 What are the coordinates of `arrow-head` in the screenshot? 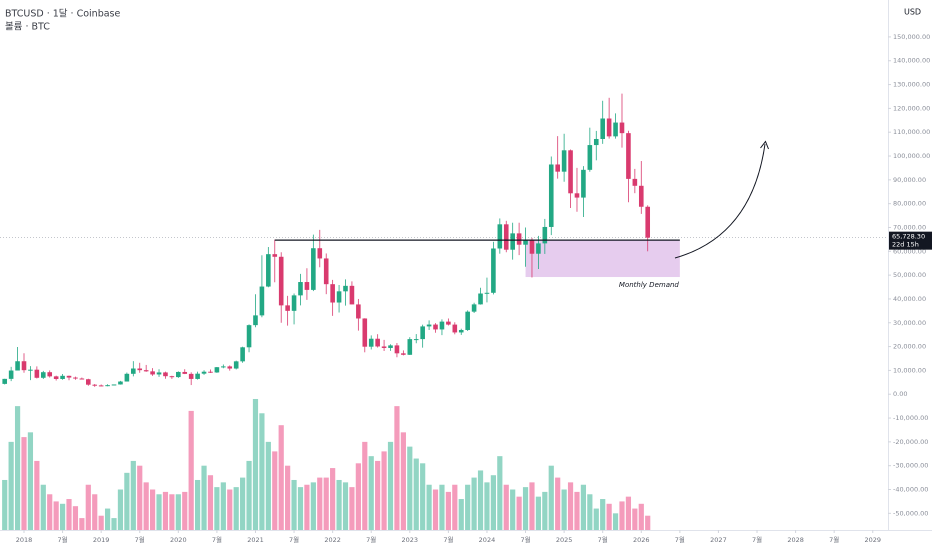 It's located at (764, 145).